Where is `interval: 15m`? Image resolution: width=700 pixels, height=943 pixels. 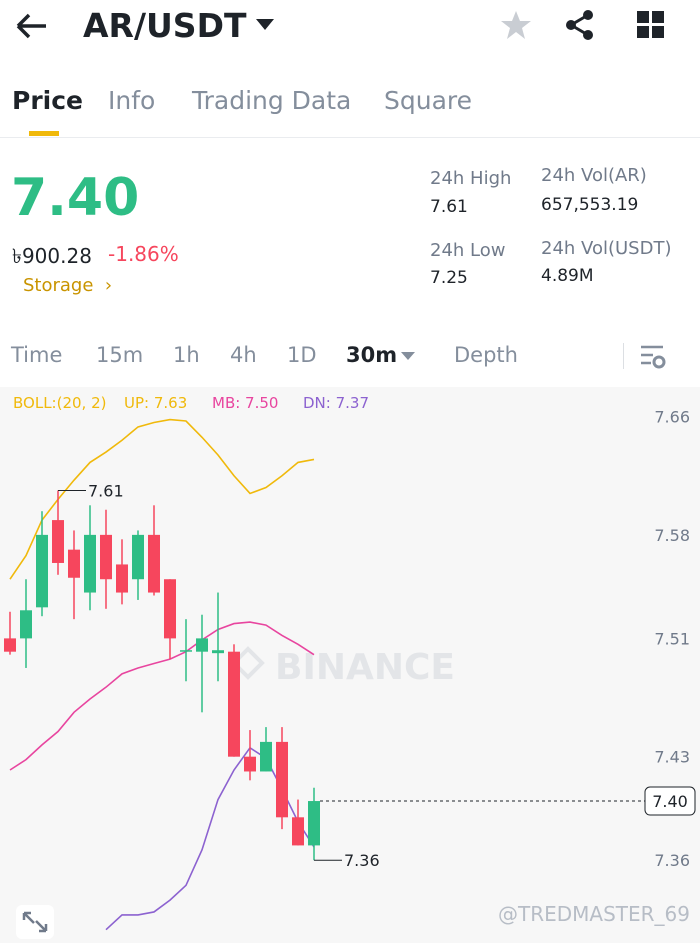
interval: 15m is located at coordinates (120, 355).